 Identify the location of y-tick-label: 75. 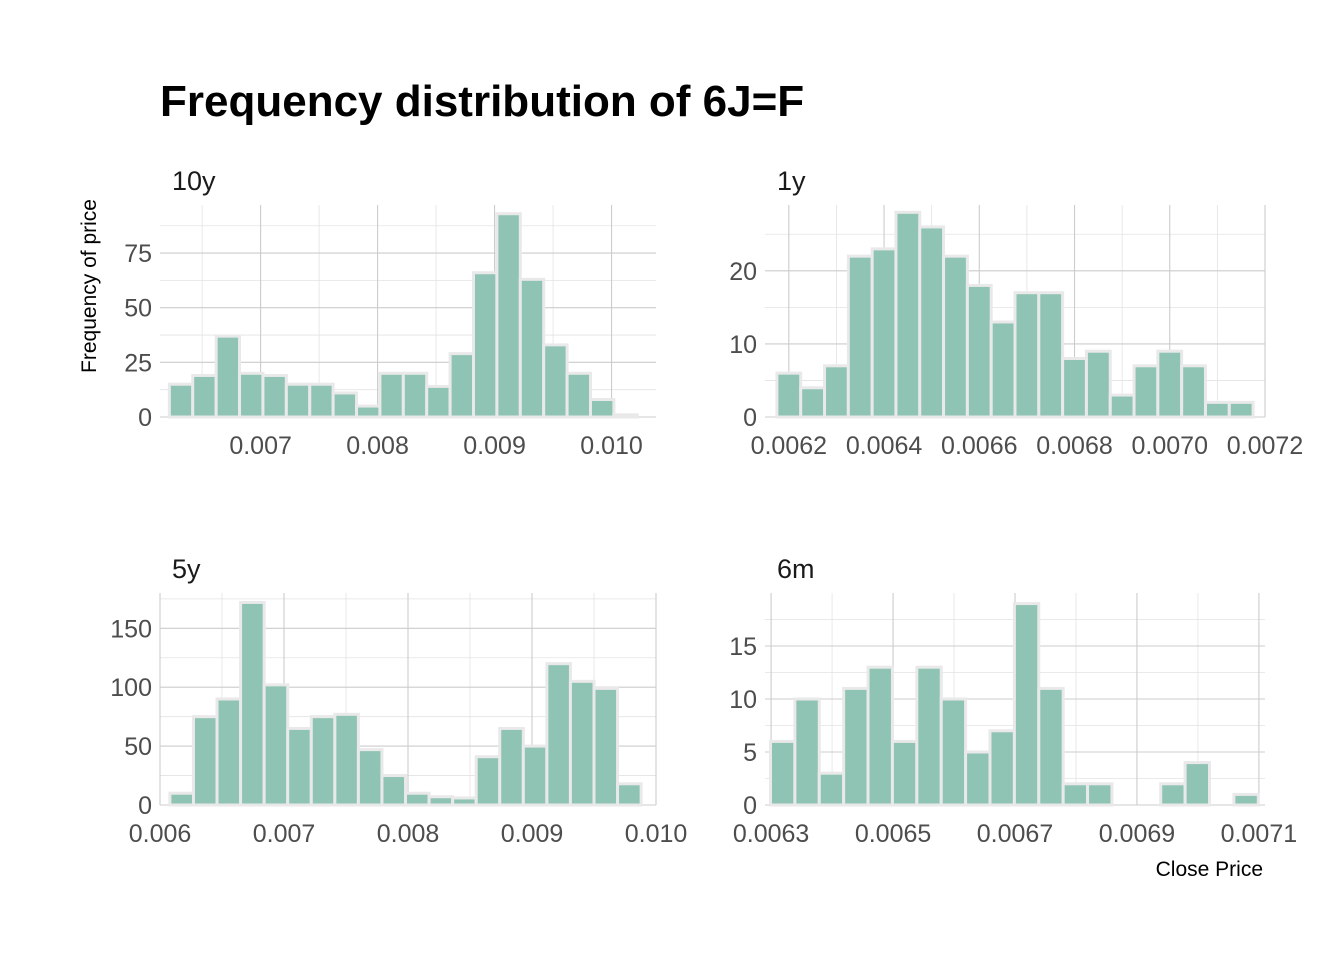
(138, 254).